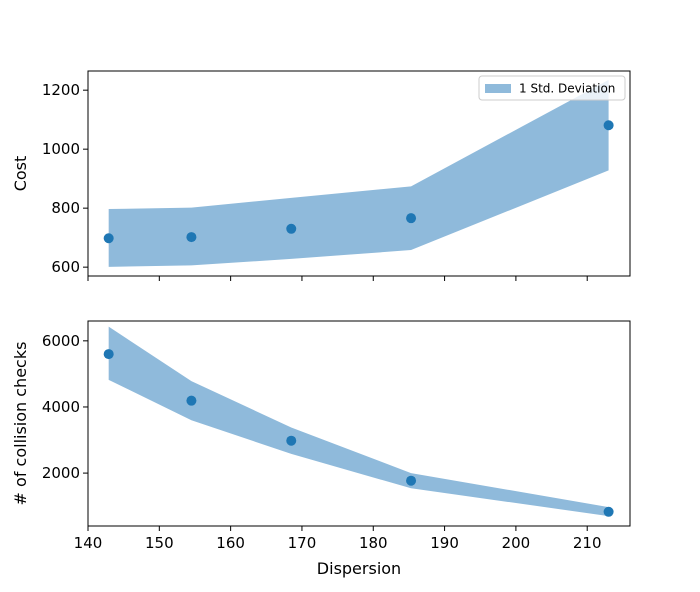 Image resolution: width=700 pixels, height=592 pixels. What do you see at coordinates (20, 174) in the screenshot?
I see `y-axis-label: Cost` at bounding box center [20, 174].